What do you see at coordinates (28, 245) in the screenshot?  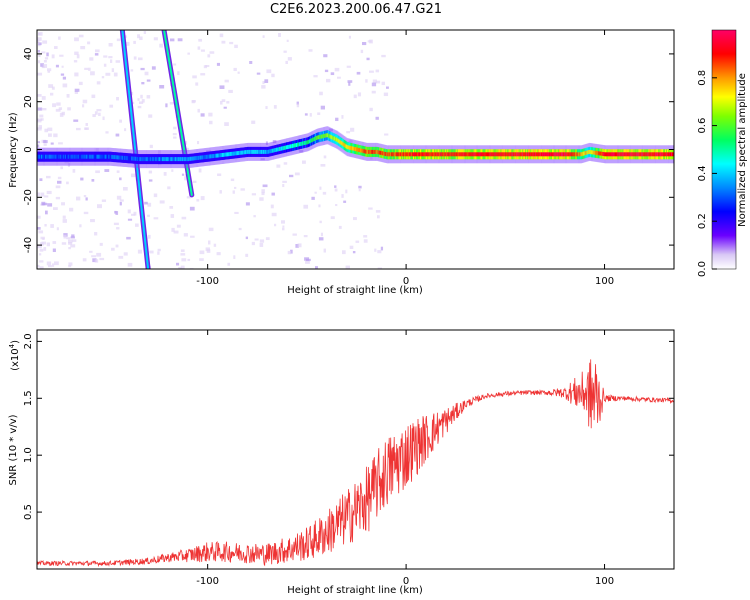 I see `y-tick-label: -40` at bounding box center [28, 245].